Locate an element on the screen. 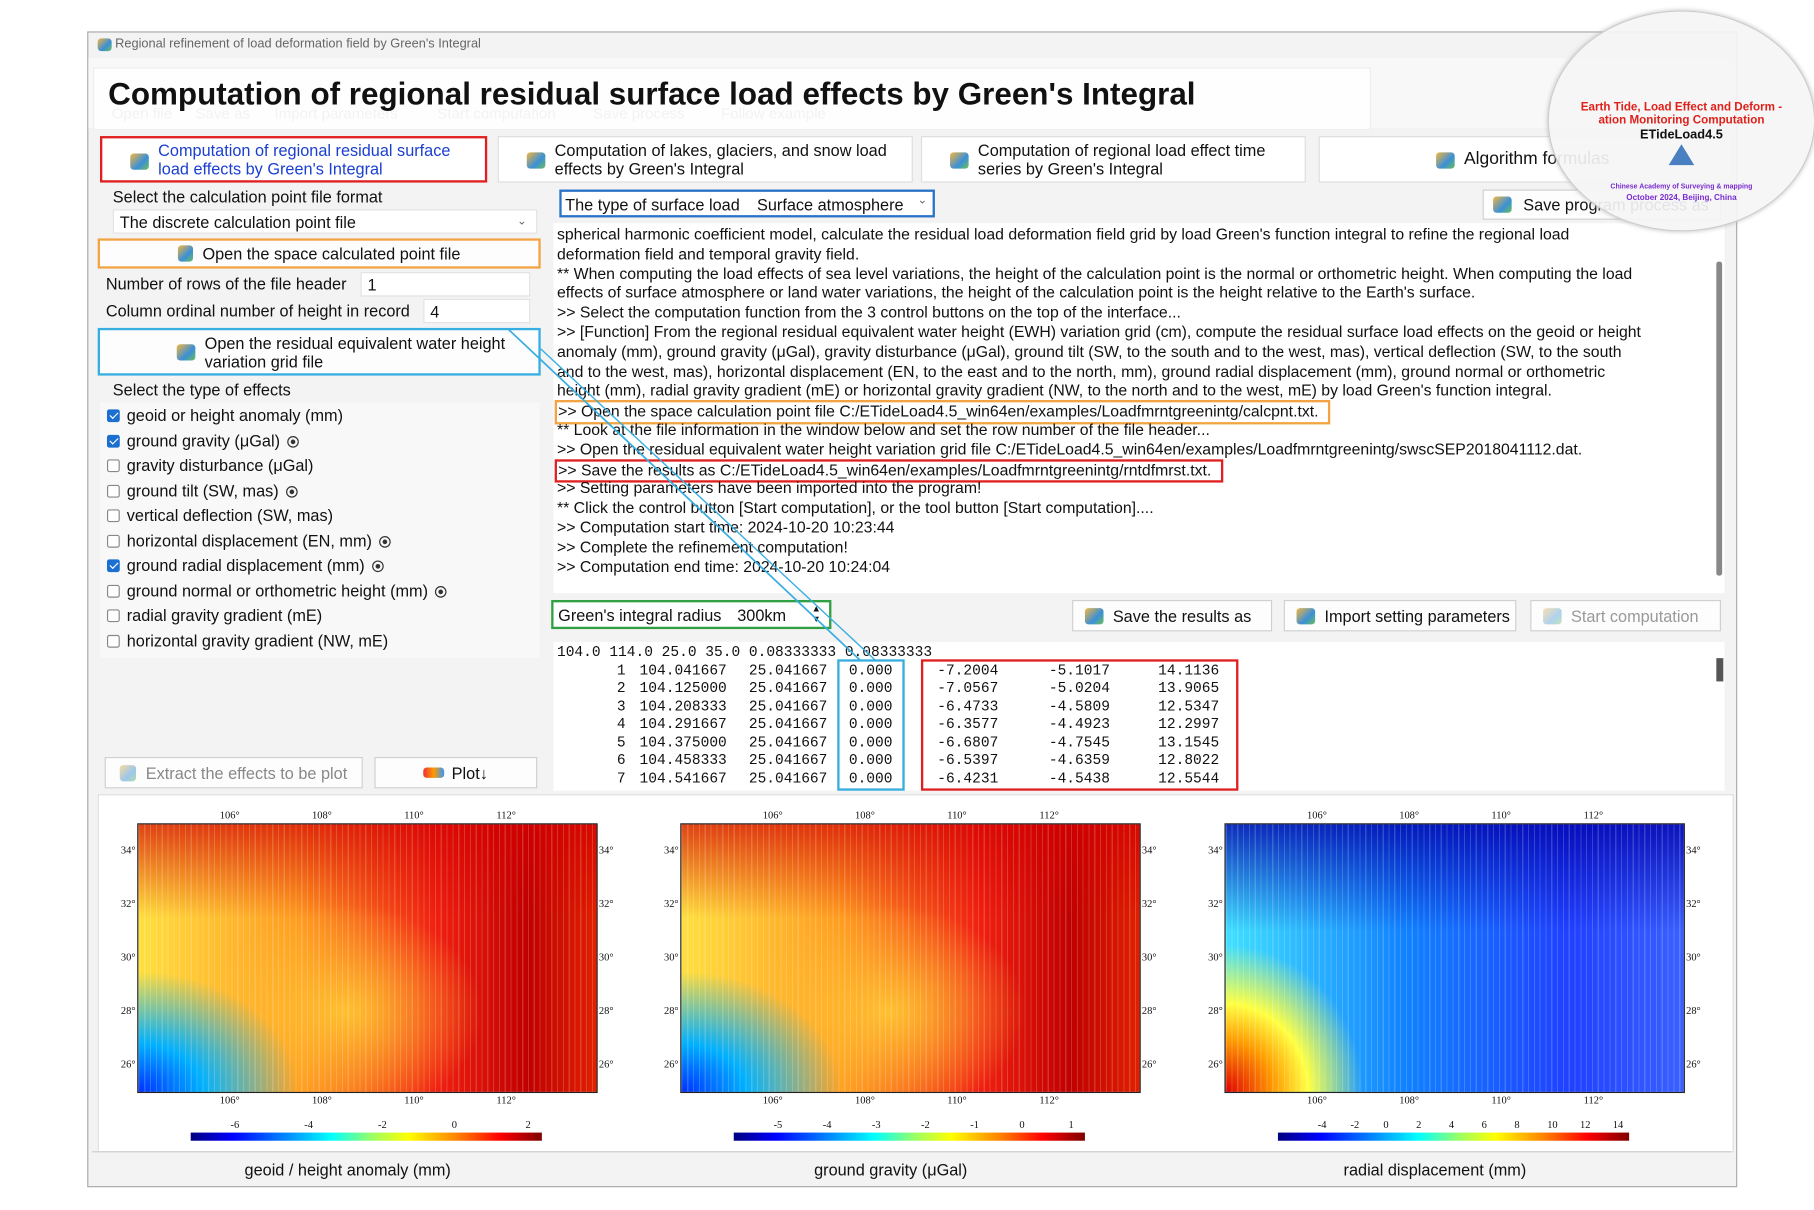 Image resolution: width=1814 pixels, height=1210 pixels. button: Start computation is located at coordinates (1625, 616).